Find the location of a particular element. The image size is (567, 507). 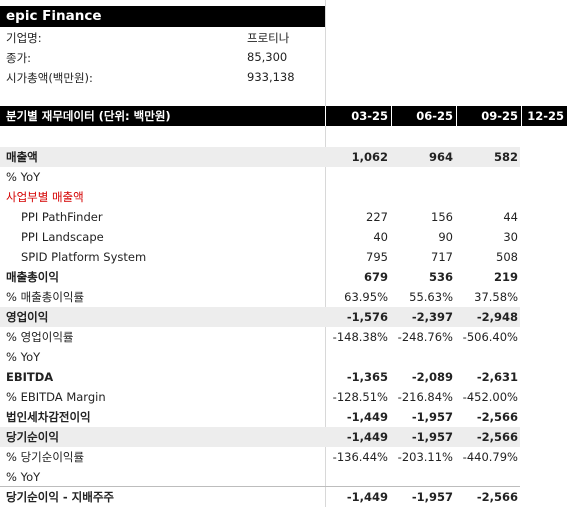

row-value-q2: -2,397 is located at coordinates (432, 317).